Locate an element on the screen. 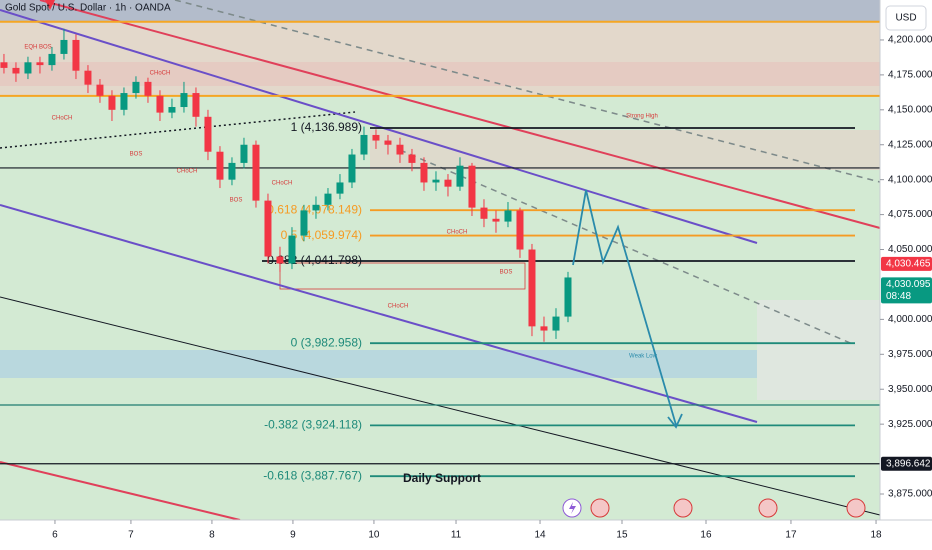  y-tick-label: 3,875.000 is located at coordinates (910, 494).